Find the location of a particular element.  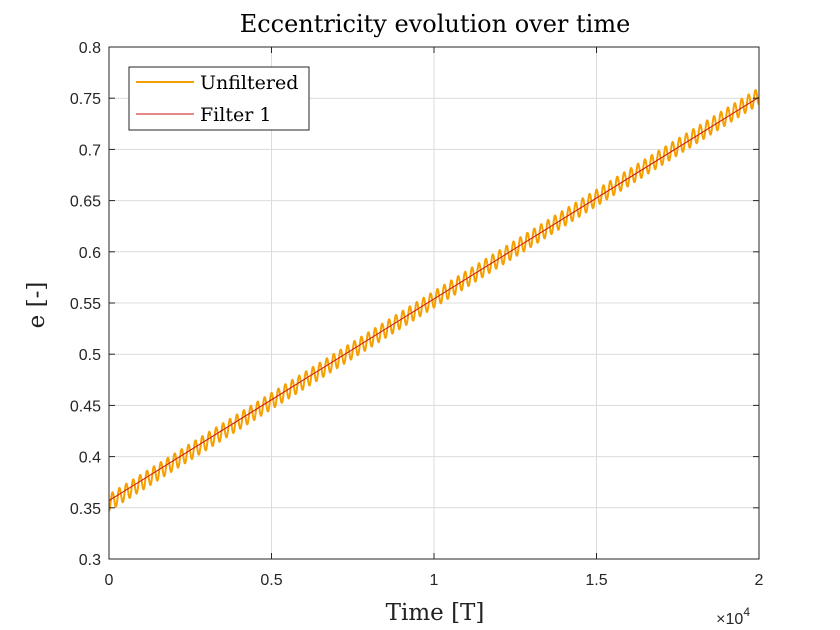

legend-label-filter-1: Filter 1 is located at coordinates (235, 115).